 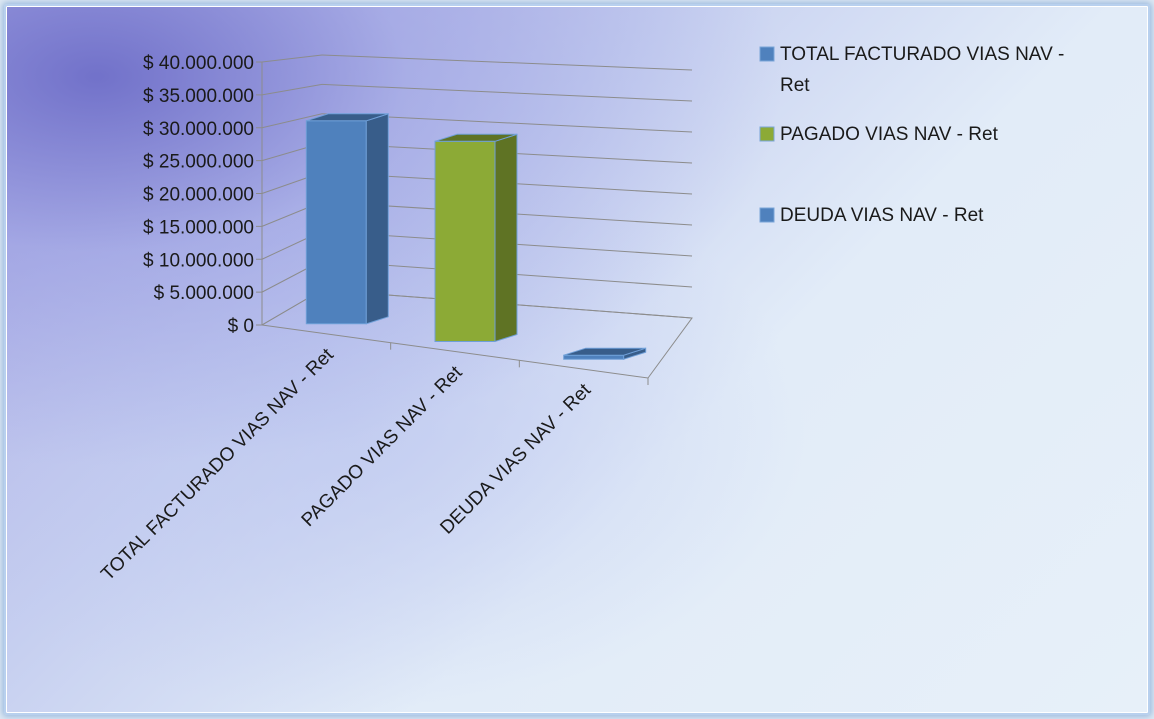 What do you see at coordinates (882, 215) in the screenshot?
I see `legend-label: DEUDA VIAS NAV - Ret` at bounding box center [882, 215].